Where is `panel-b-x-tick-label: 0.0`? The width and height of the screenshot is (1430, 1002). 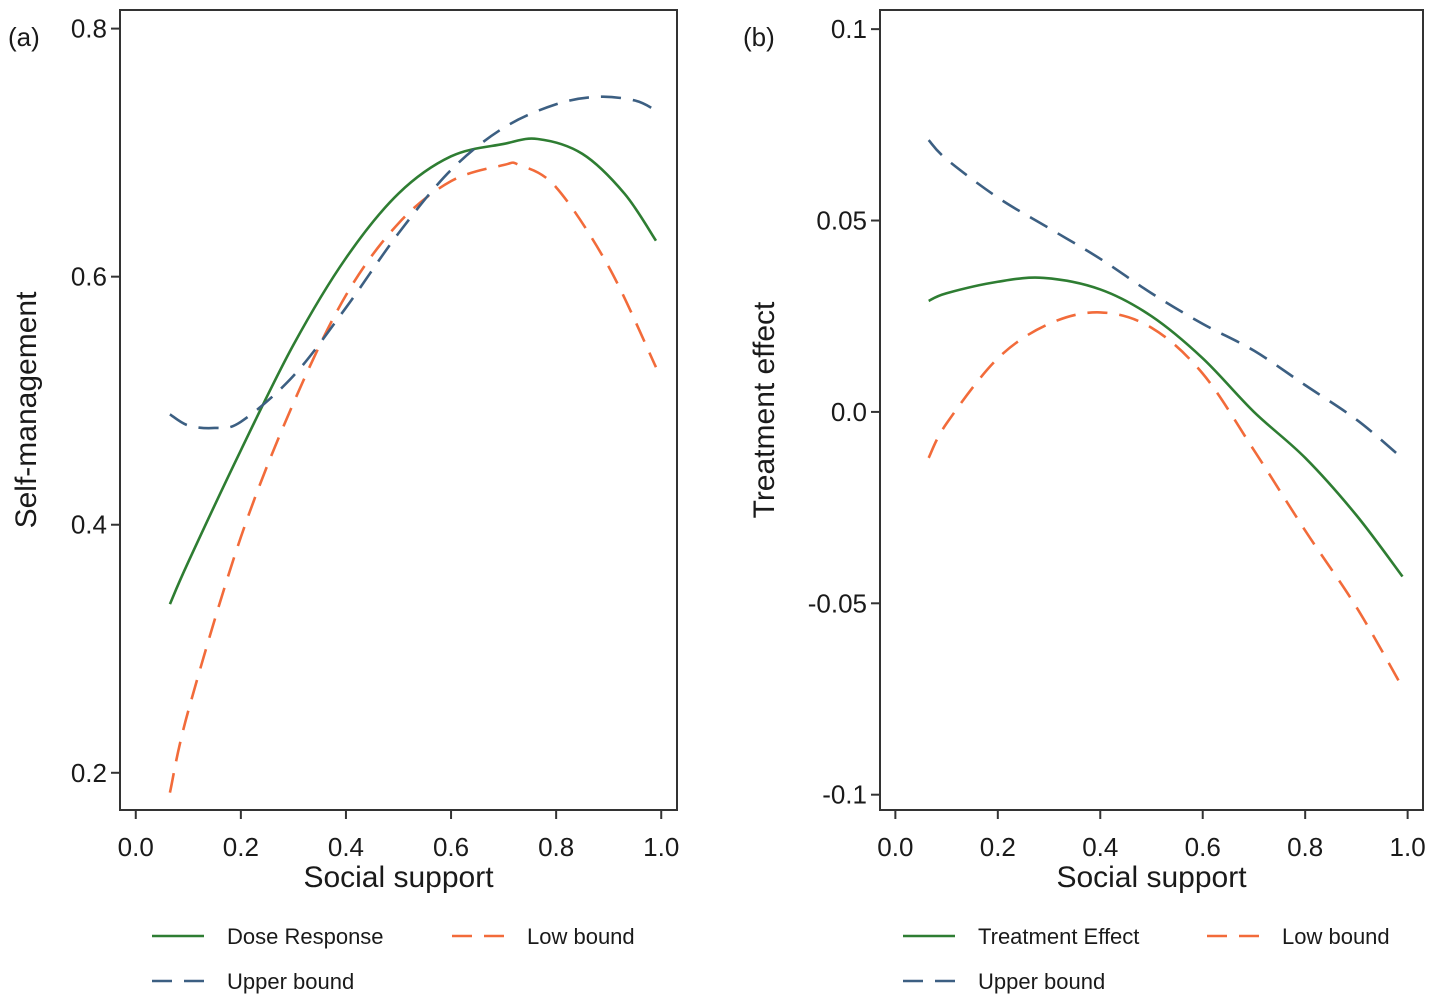 panel-b-x-tick-label: 0.0 is located at coordinates (895, 847).